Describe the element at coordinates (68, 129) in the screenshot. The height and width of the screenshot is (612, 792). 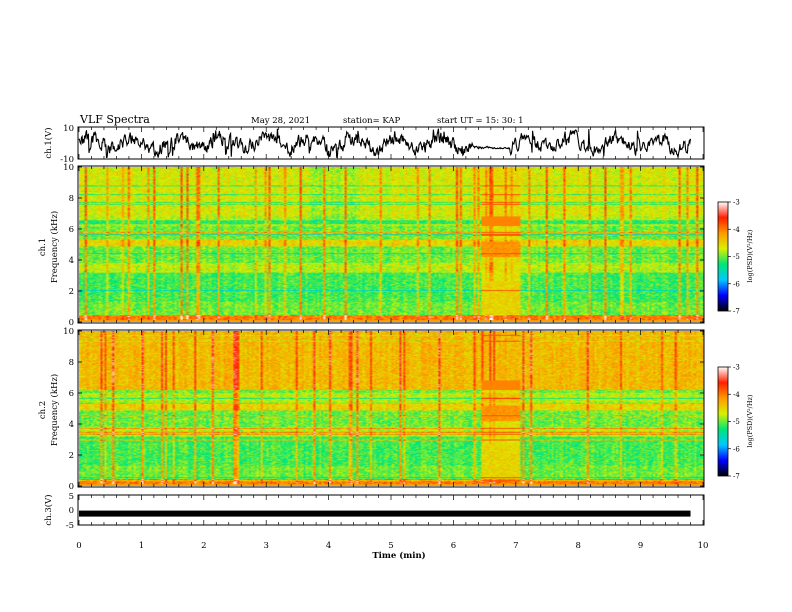
I see `ch1-ytick-top: 10` at that location.